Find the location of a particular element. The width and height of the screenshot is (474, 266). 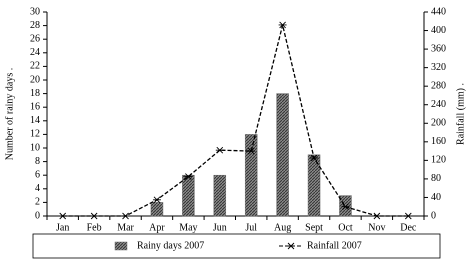

y-tick-label: 2 is located at coordinates (37, 202).